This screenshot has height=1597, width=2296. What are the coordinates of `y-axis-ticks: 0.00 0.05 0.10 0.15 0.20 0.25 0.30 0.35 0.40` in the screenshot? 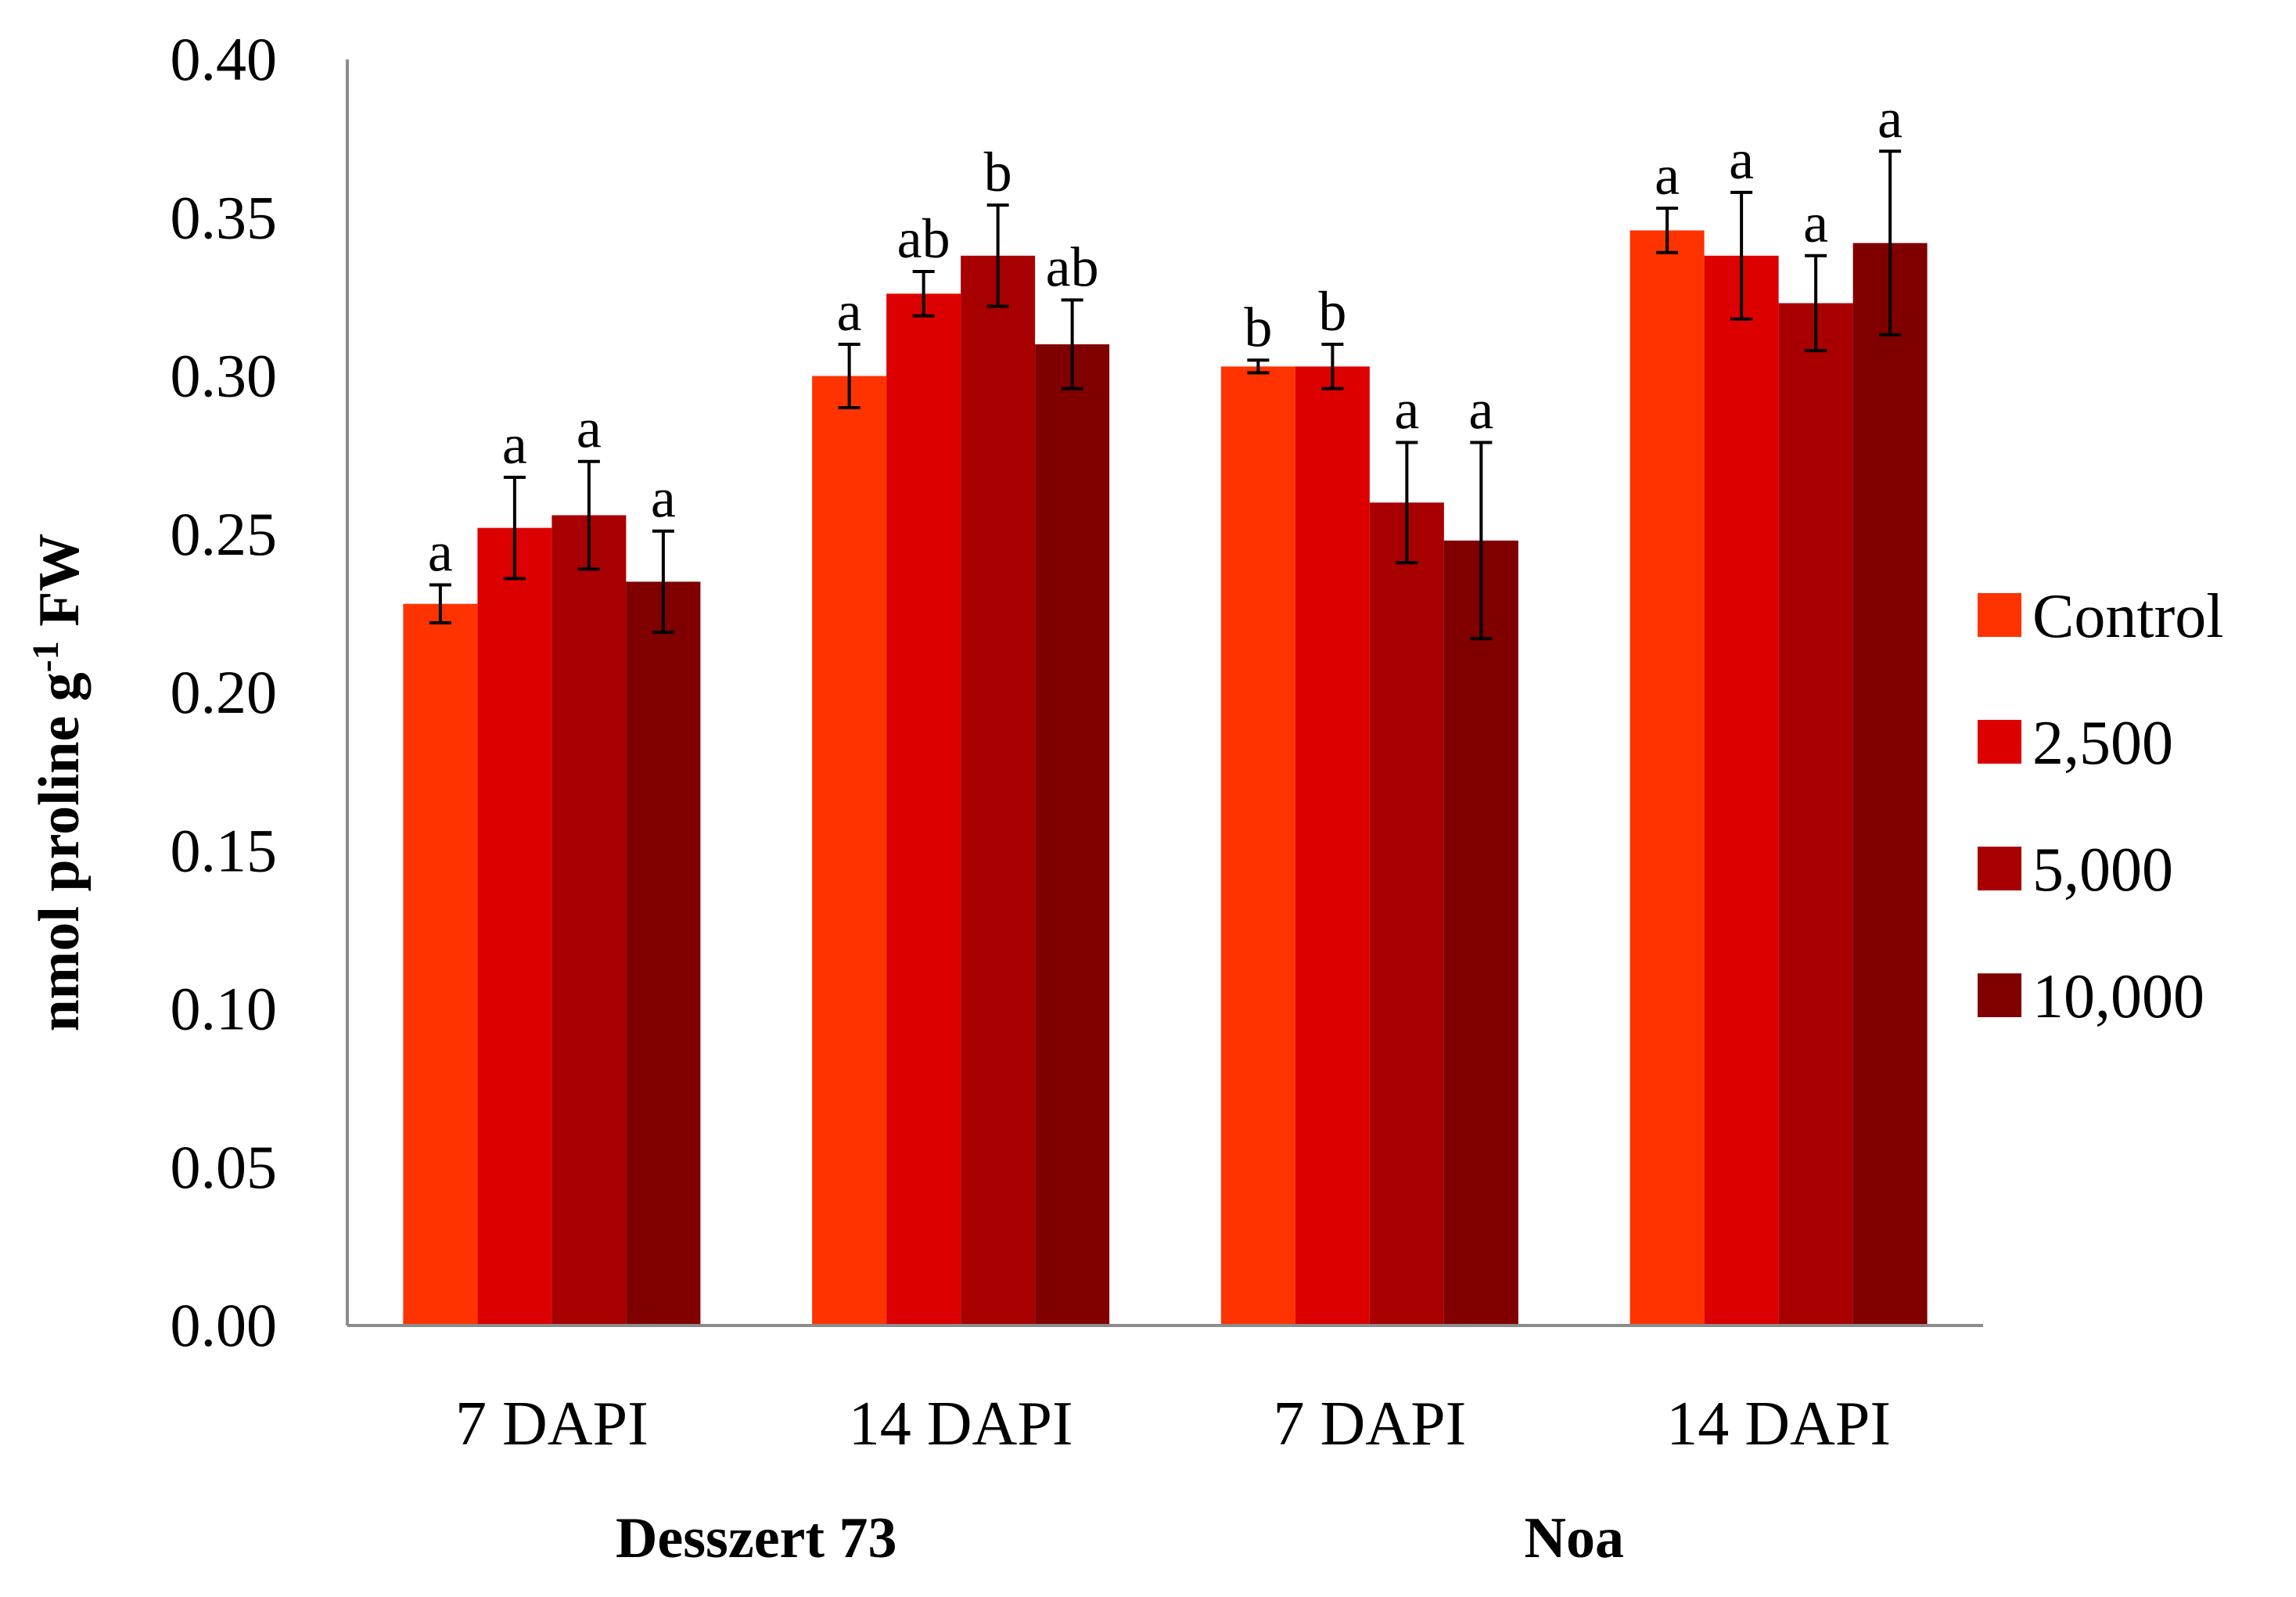 It's located at (225, 692).